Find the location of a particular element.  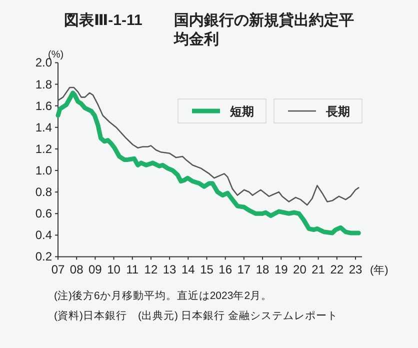

x-tick-label: 18 is located at coordinates (263, 269).